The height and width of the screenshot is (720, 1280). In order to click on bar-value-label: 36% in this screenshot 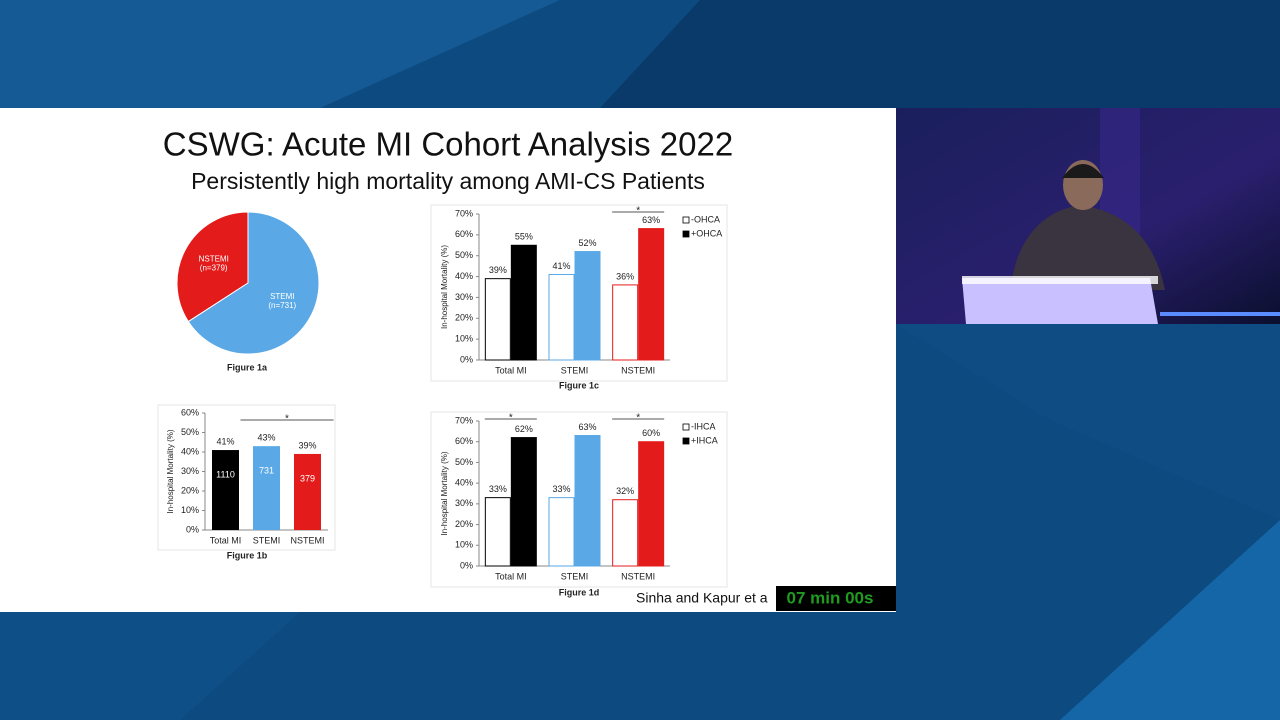, I will do `click(625, 276)`.